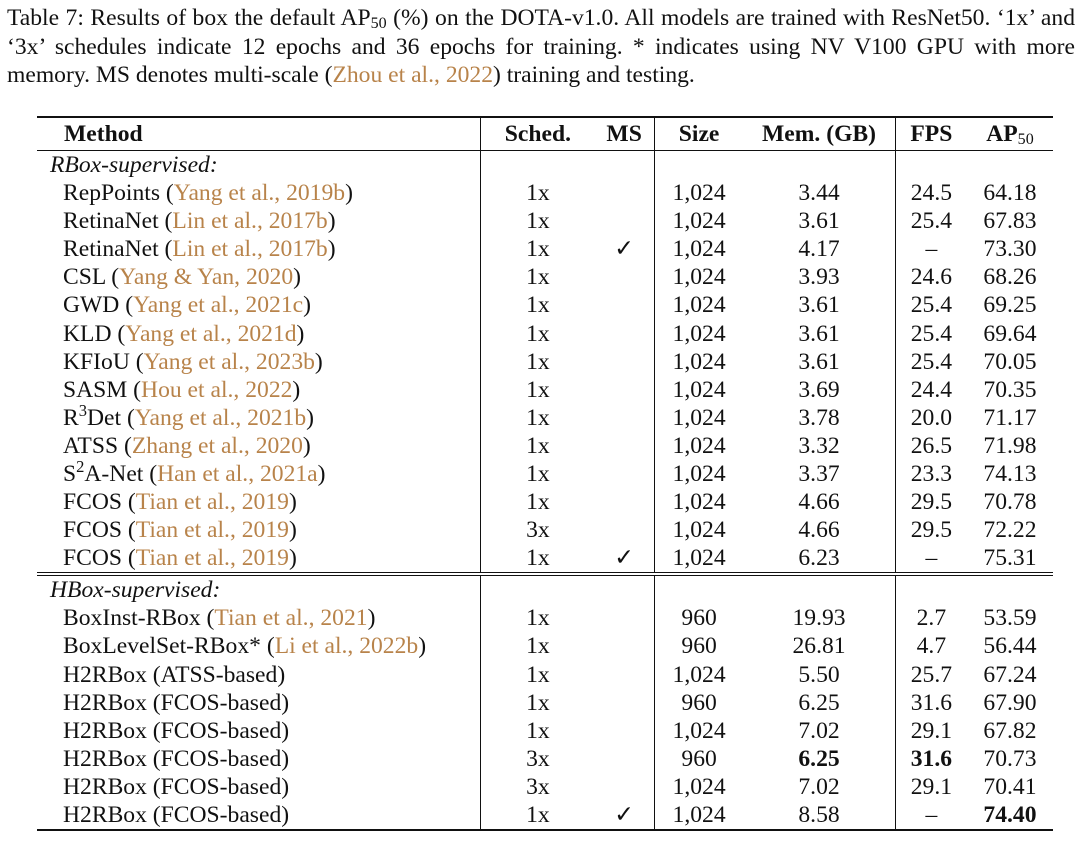 This screenshot has height=861, width=1080. I want to click on mem-cell: 3.69, so click(819, 389).